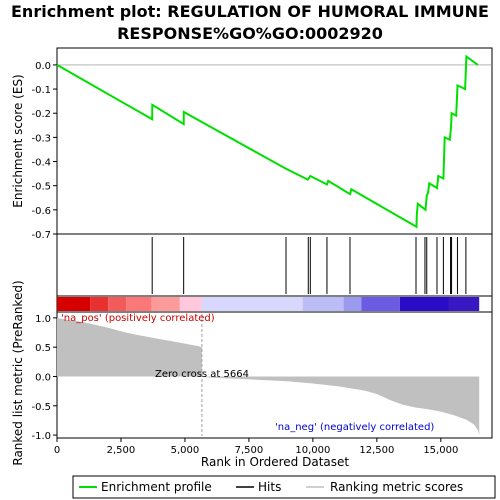  Describe the element at coordinates (138, 318) in the screenshot. I see `pos-correlated-label: 'na_pos' (positively correlated)` at that location.